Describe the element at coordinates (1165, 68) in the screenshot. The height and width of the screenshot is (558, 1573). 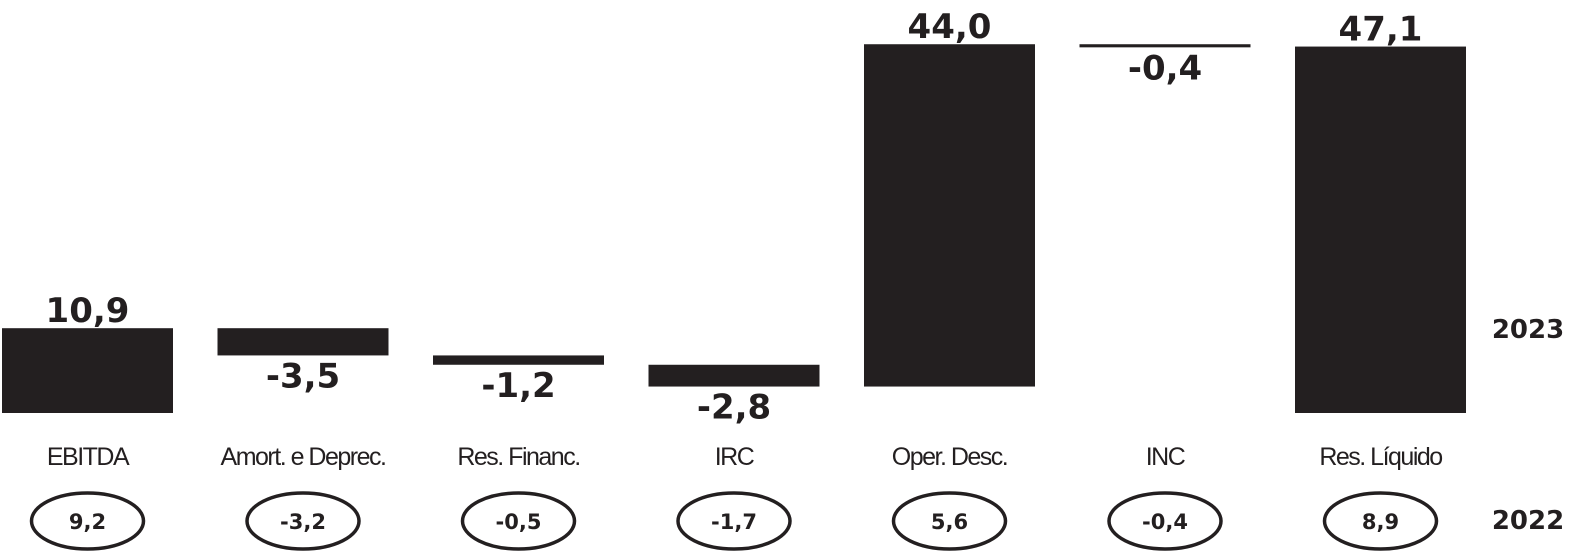
I see `bar-value-label-5: -0,4` at that location.